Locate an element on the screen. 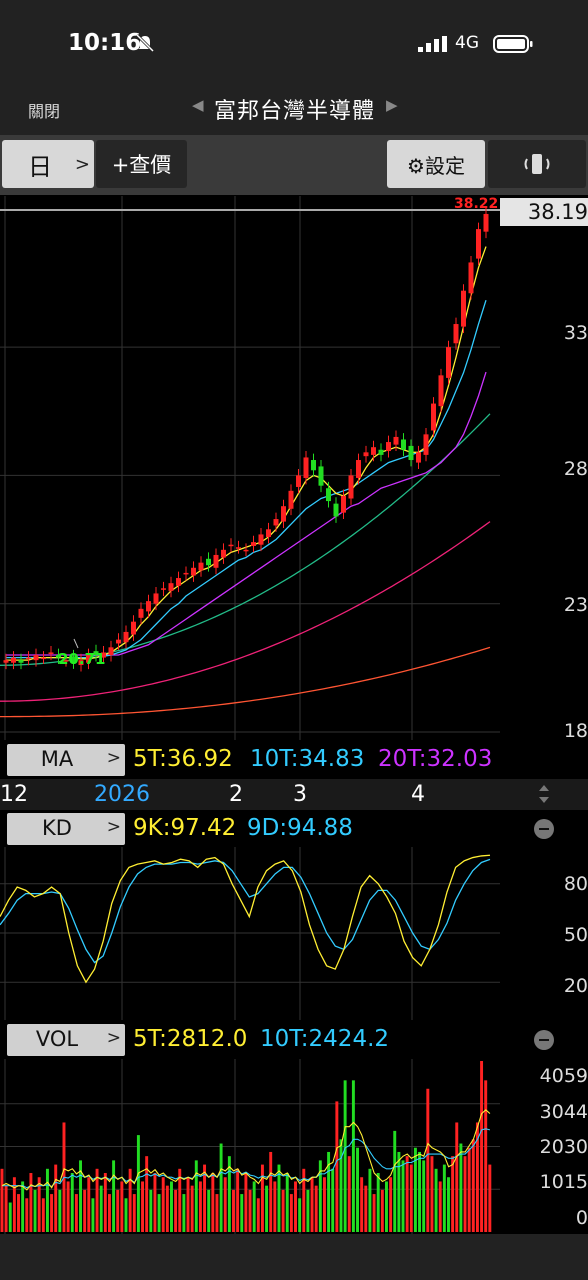  query-price-button: +查價 is located at coordinates (141, 164).